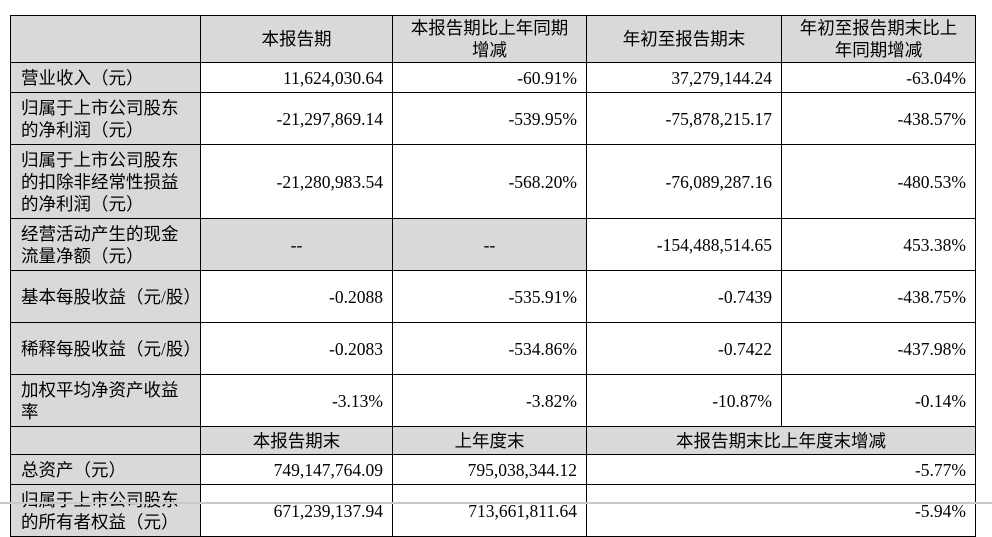 The width and height of the screenshot is (992, 537). Describe the element at coordinates (296, 348) in the screenshot. I see `value-diluted-eps-current: -0.2083` at that location.